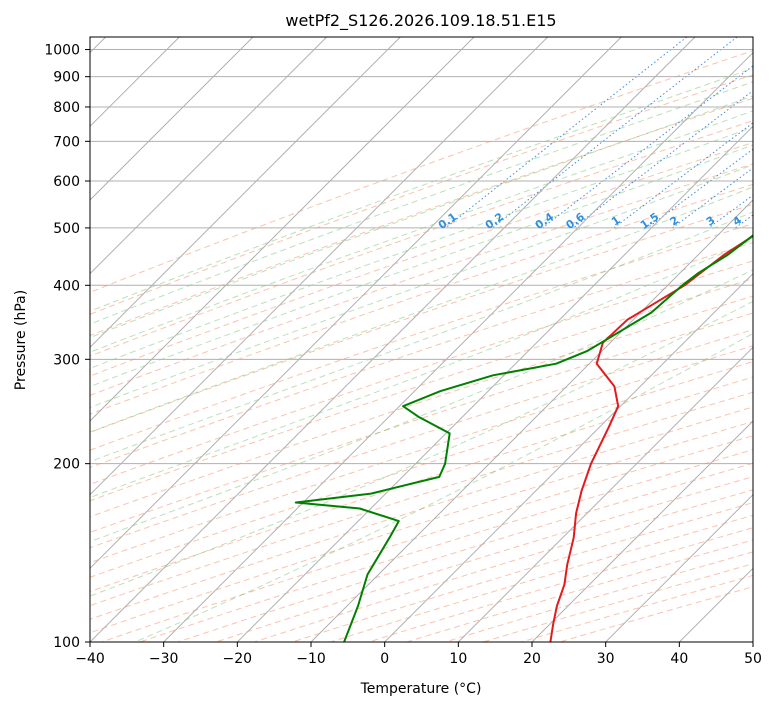 This screenshot has height=708, width=775. I want to click on x-tick-label: −40, so click(90, 659).